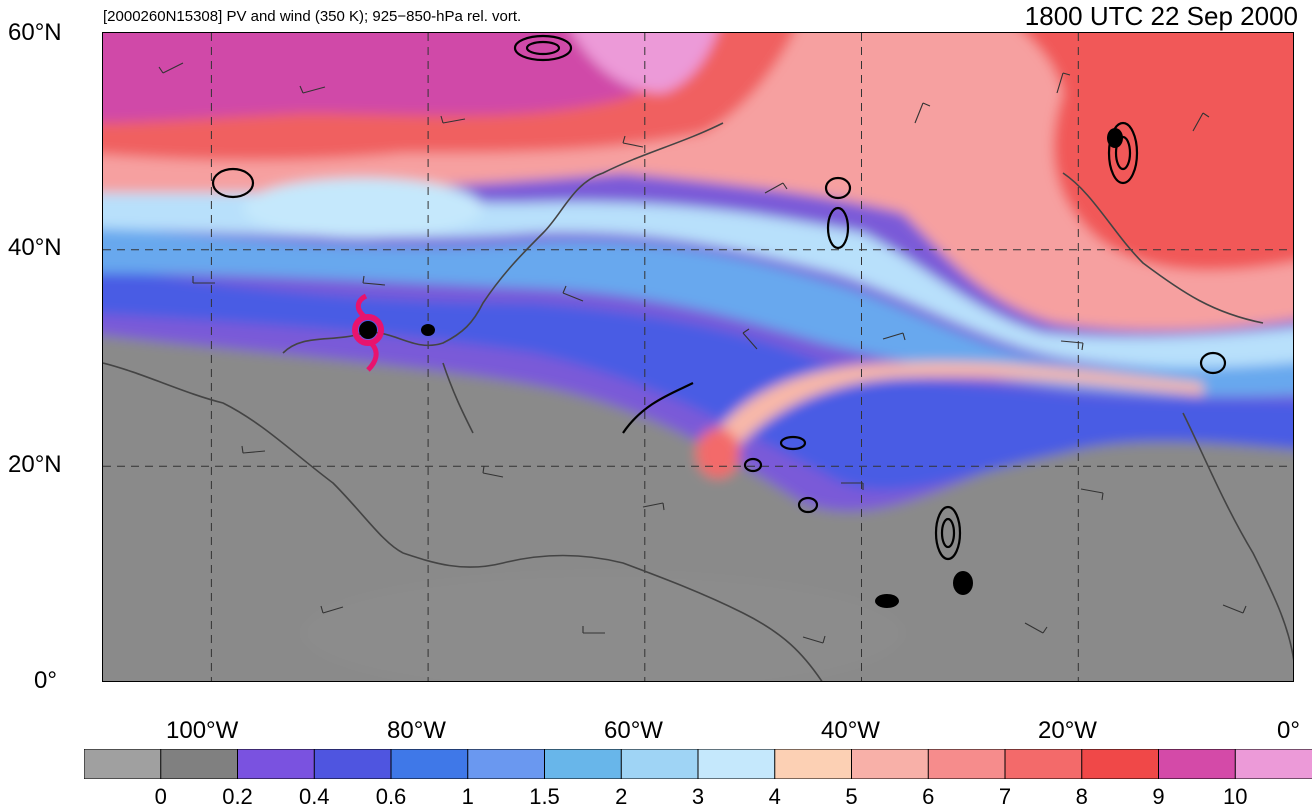 The height and width of the screenshot is (810, 1312). I want to click on colorbar-tick-label: 1, so click(467, 796).